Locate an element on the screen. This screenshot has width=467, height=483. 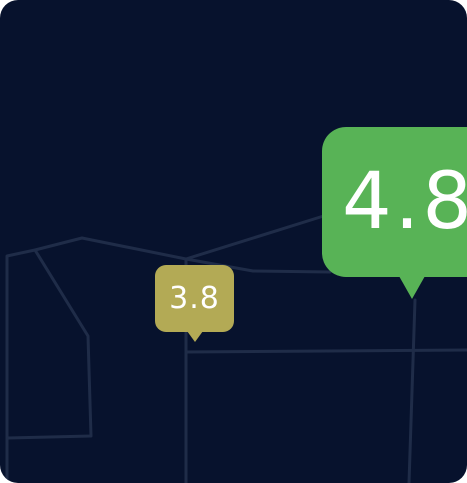
road-central-horizontal is located at coordinates (258, 265).